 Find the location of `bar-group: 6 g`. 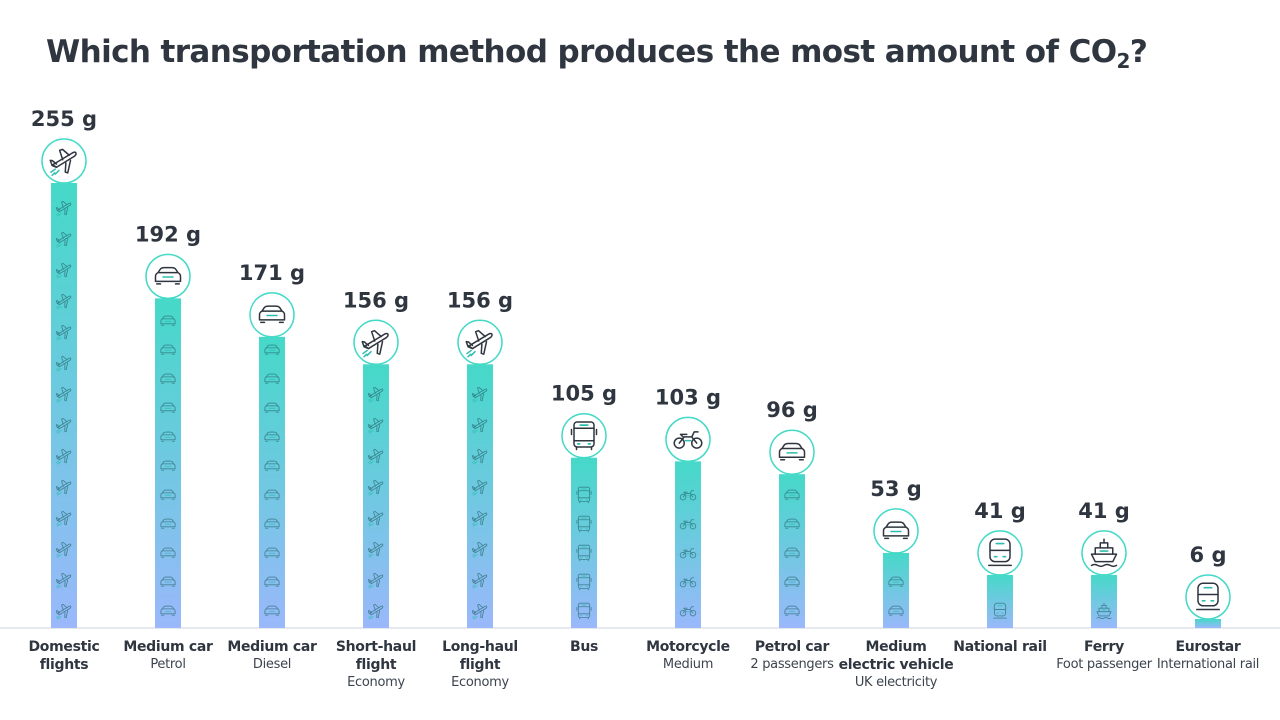

bar-group: 6 g is located at coordinates (1208, 585).